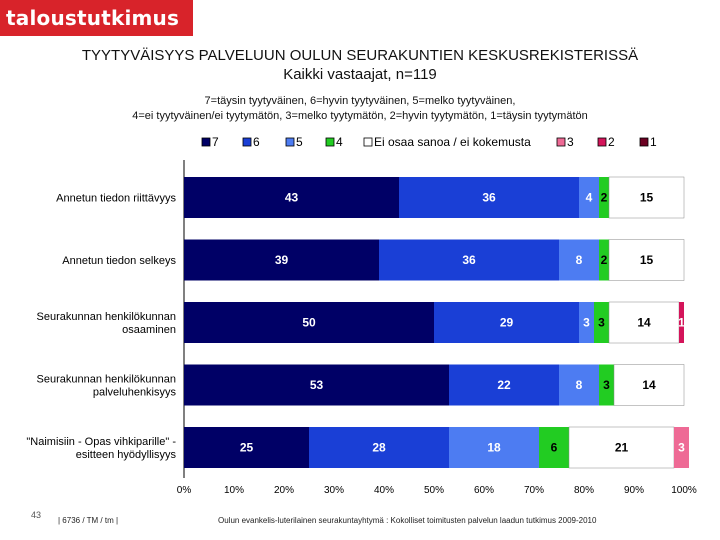 This screenshot has width=720, height=540. Describe the element at coordinates (215, 142) in the screenshot. I see `legend-label-1: 7` at that location.